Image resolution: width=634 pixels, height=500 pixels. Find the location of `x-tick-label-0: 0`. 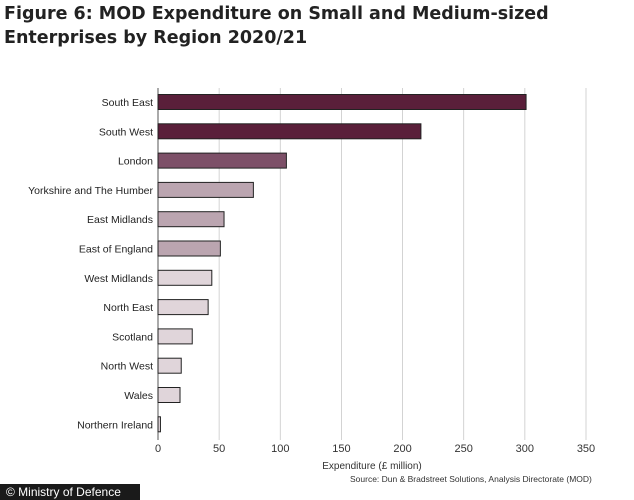

x-tick-label-0: 0 is located at coordinates (158, 449).